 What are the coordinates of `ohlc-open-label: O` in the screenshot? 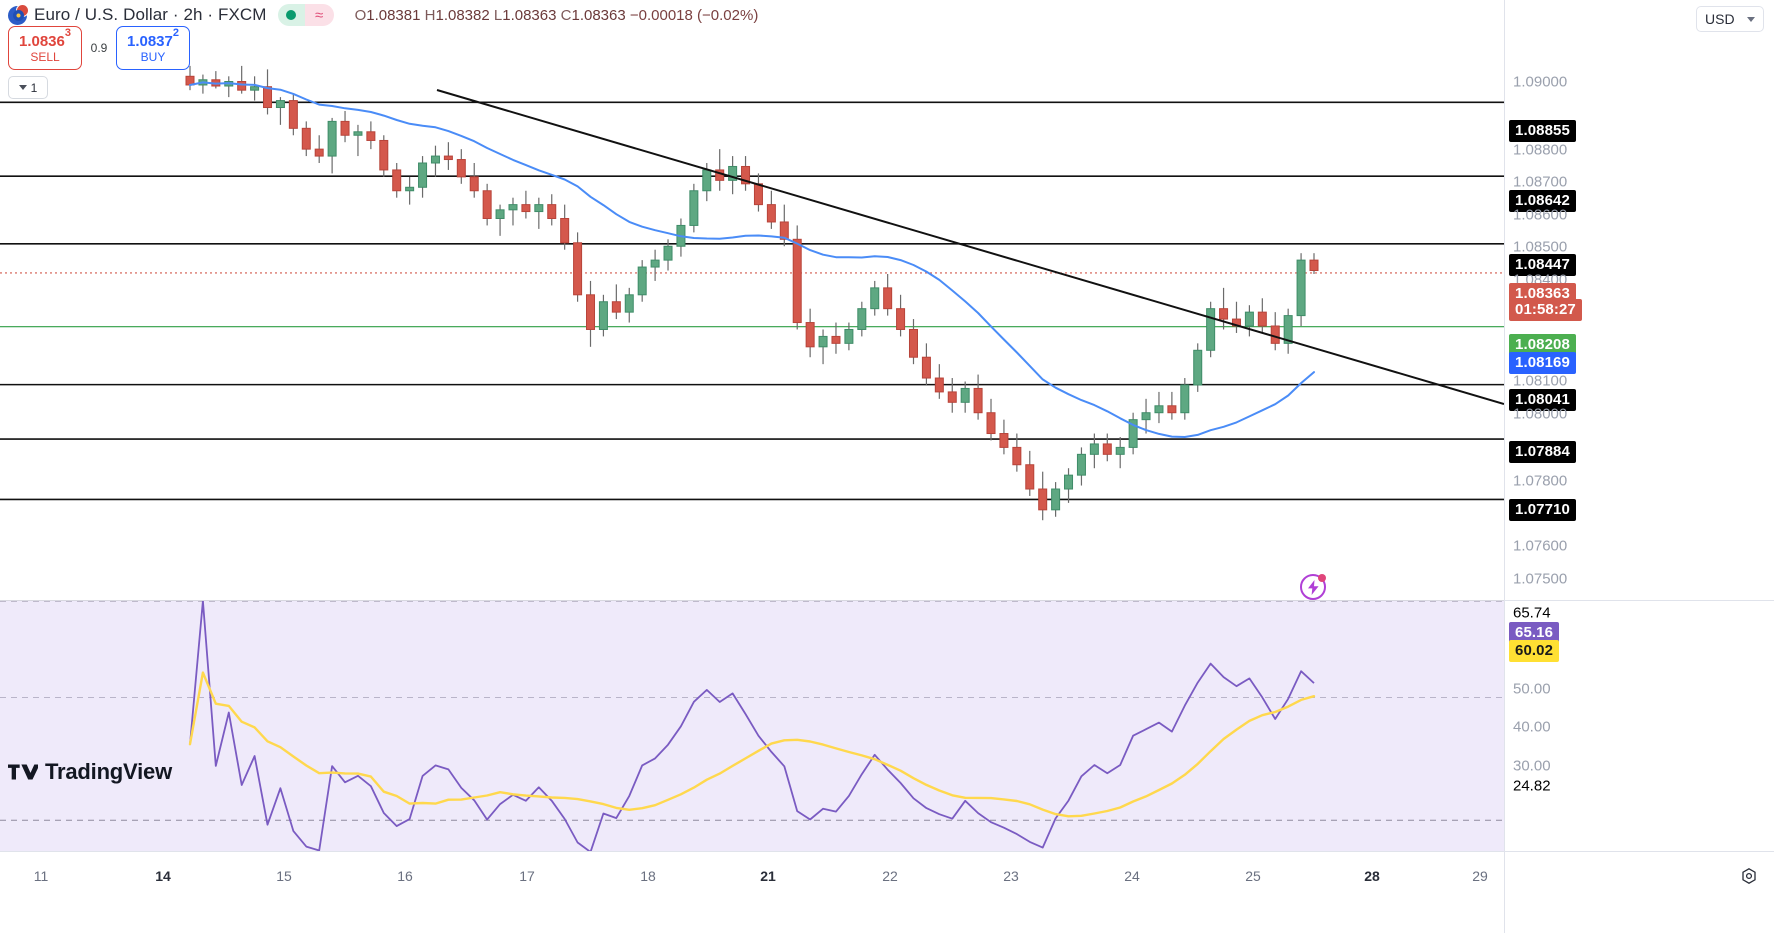 It's located at (360, 15).